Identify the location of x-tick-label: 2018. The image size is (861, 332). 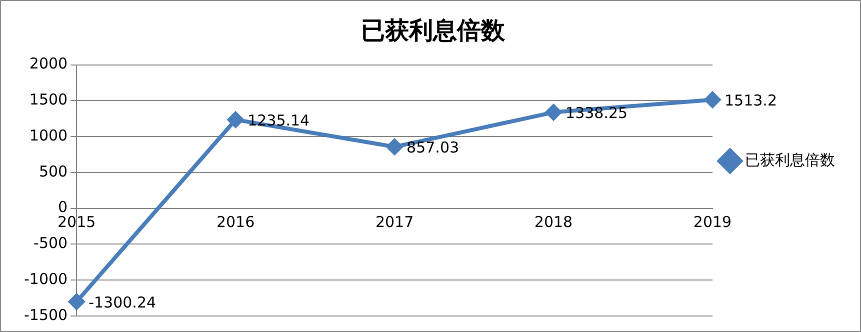
(553, 222).